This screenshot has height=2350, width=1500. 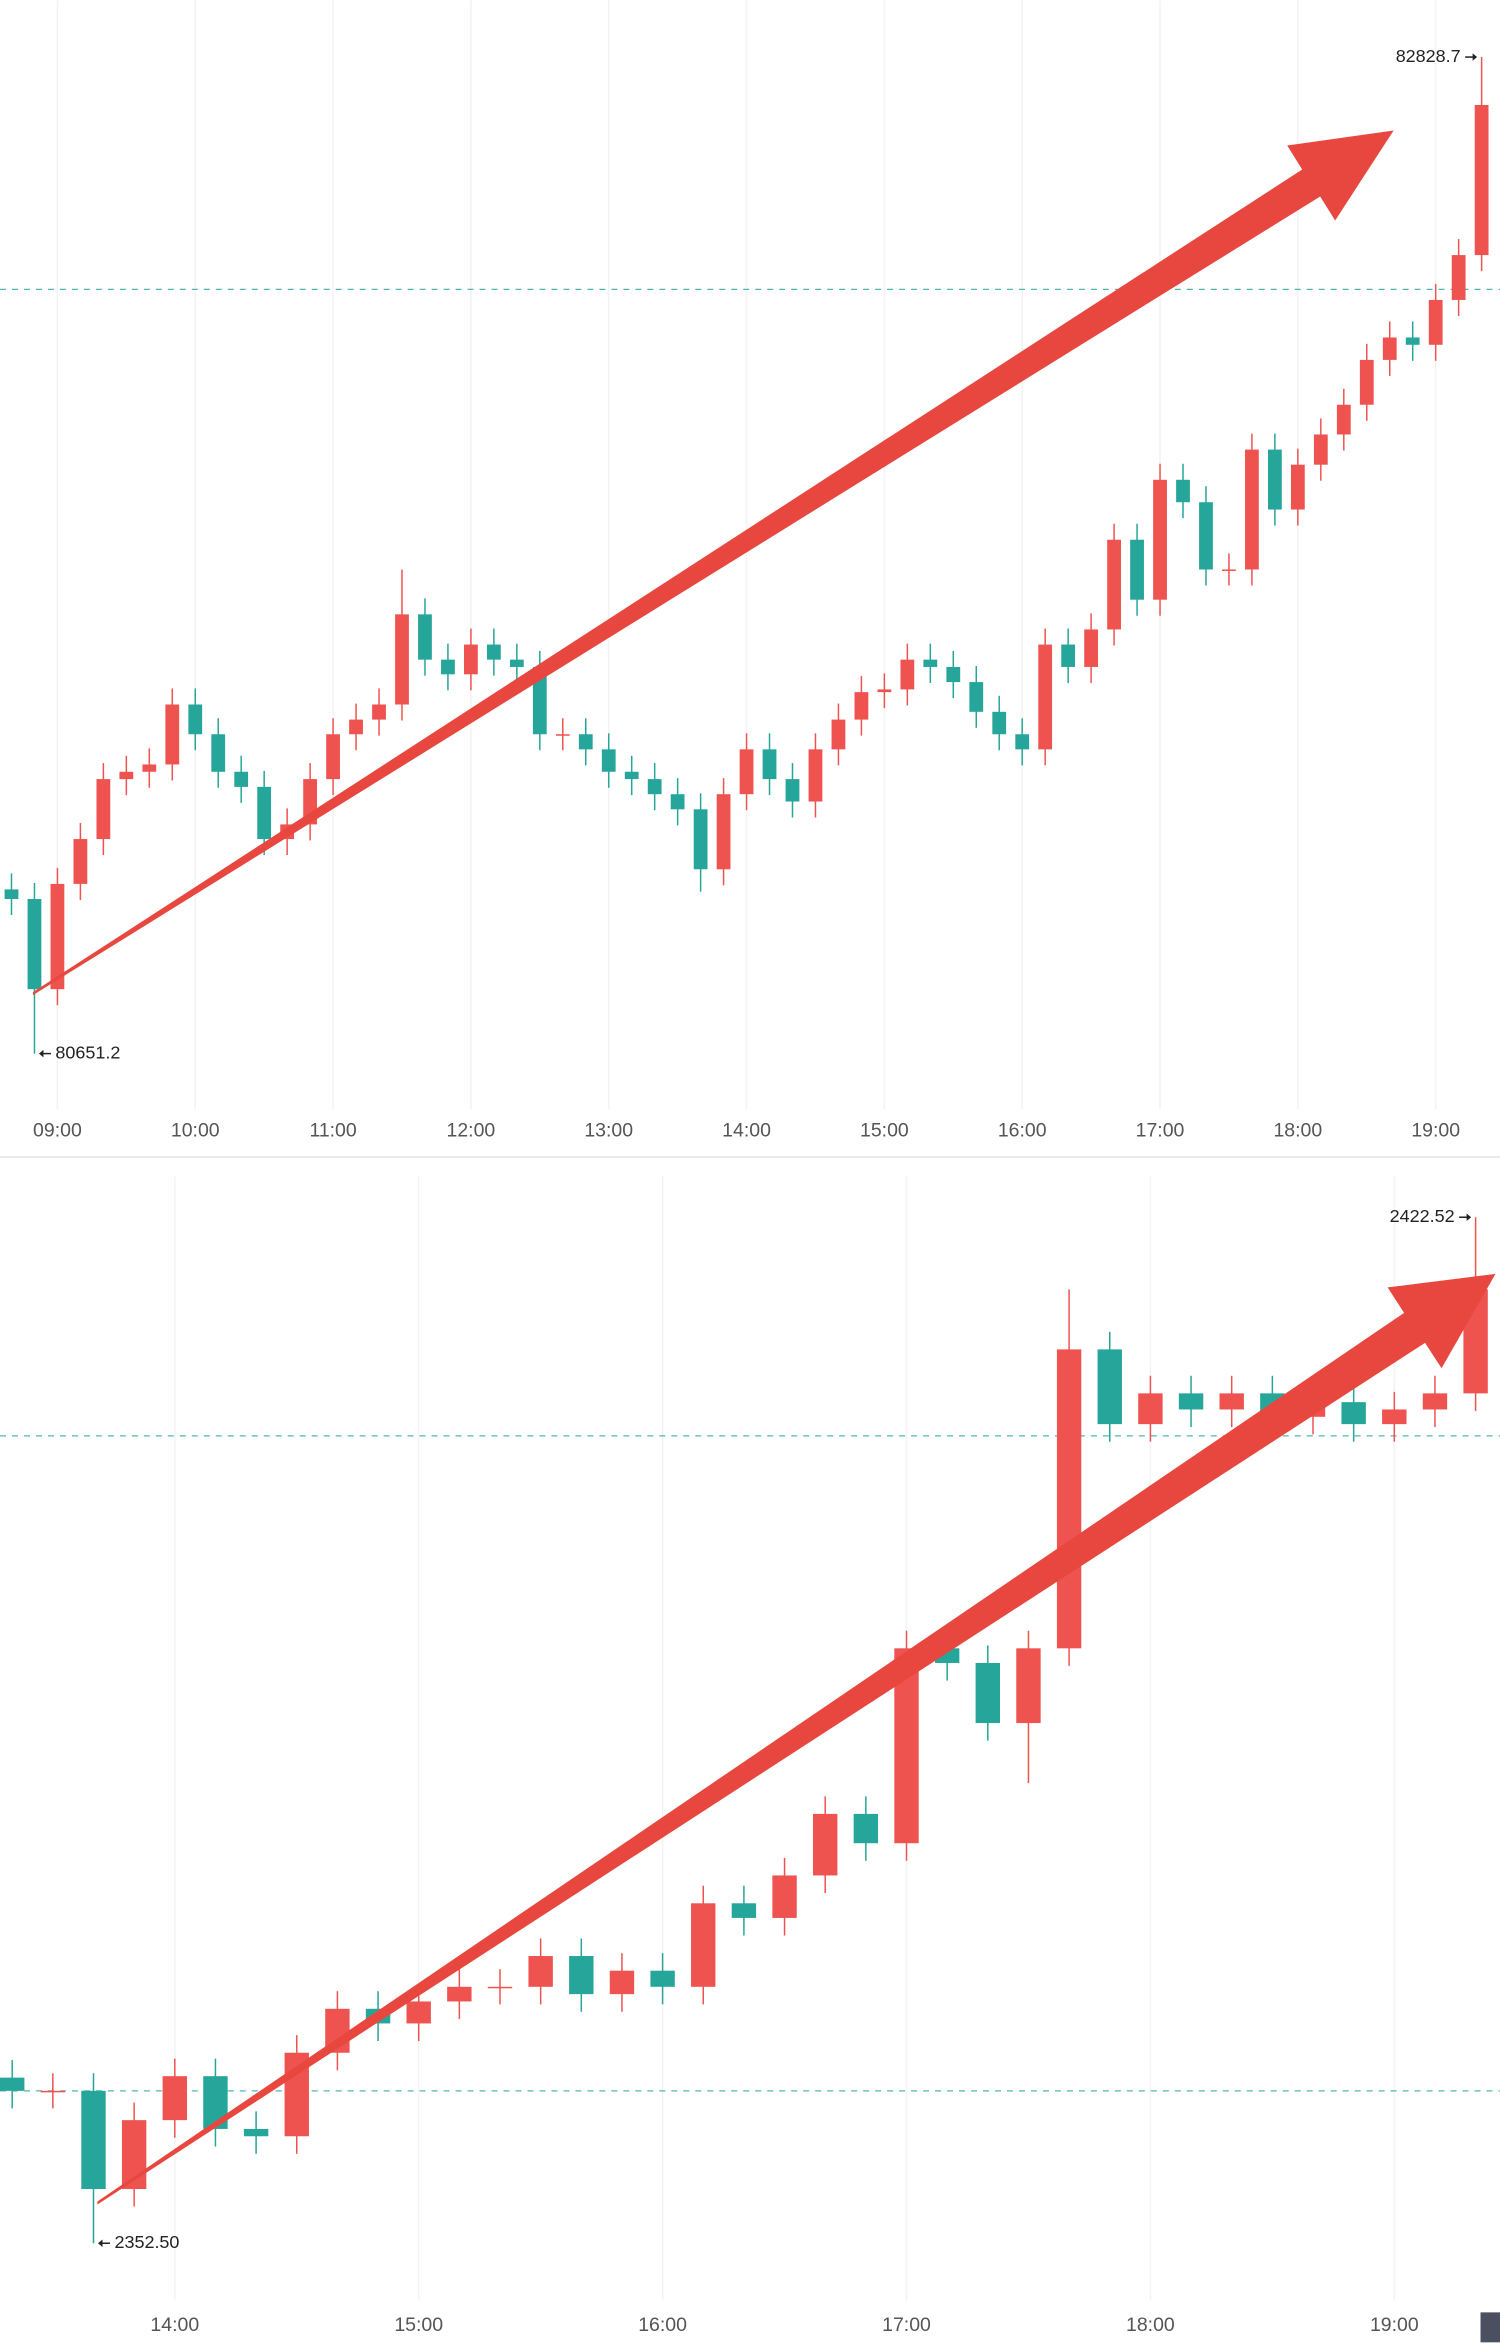 What do you see at coordinates (87, 1052) in the screenshot?
I see `low-label: 80651.2` at bounding box center [87, 1052].